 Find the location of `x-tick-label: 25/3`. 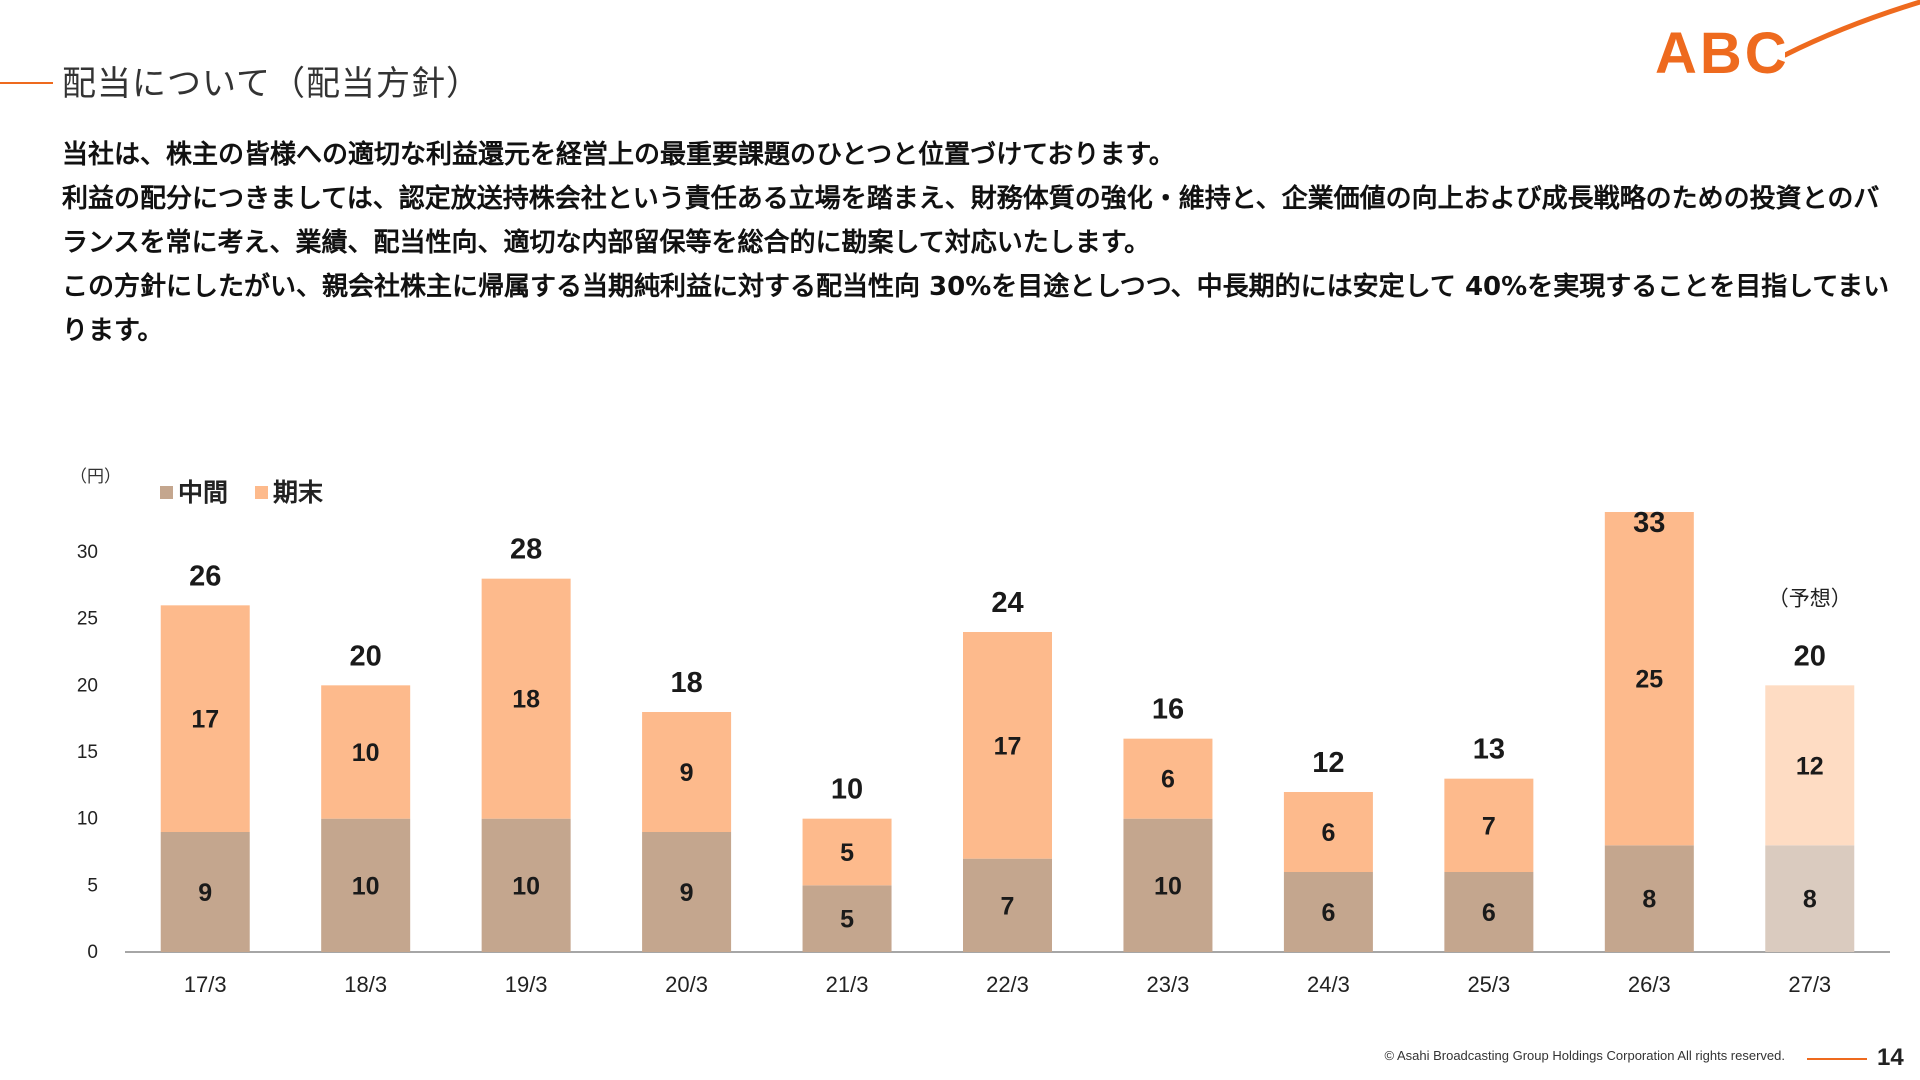

x-tick-label: 25/3 is located at coordinates (1488, 984).